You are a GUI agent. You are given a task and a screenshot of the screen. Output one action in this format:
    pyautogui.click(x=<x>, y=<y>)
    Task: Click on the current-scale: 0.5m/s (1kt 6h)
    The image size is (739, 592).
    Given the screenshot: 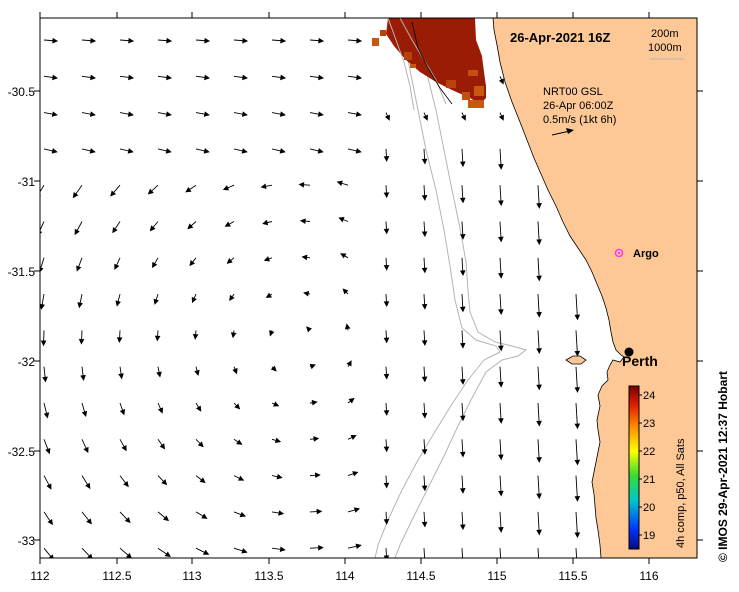 What is the action you would take?
    pyautogui.click(x=579, y=120)
    